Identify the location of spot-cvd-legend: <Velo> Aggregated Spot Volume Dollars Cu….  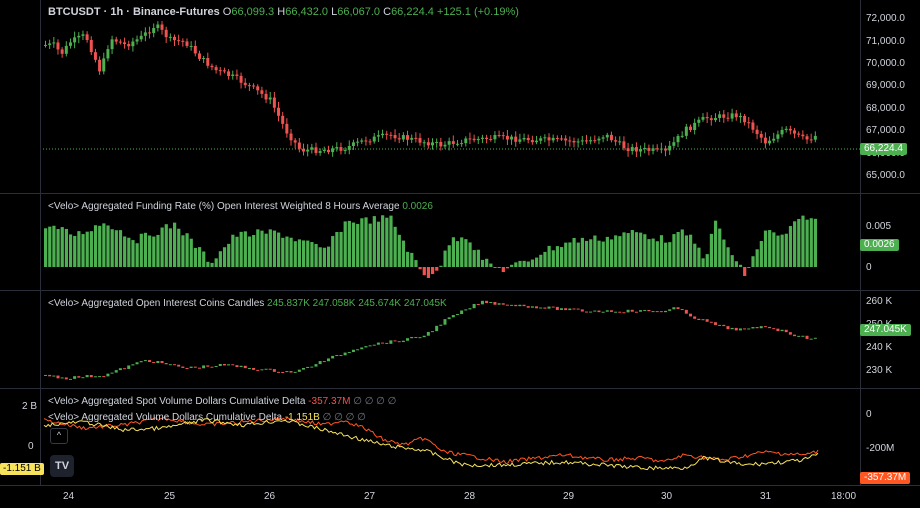
(222, 401).